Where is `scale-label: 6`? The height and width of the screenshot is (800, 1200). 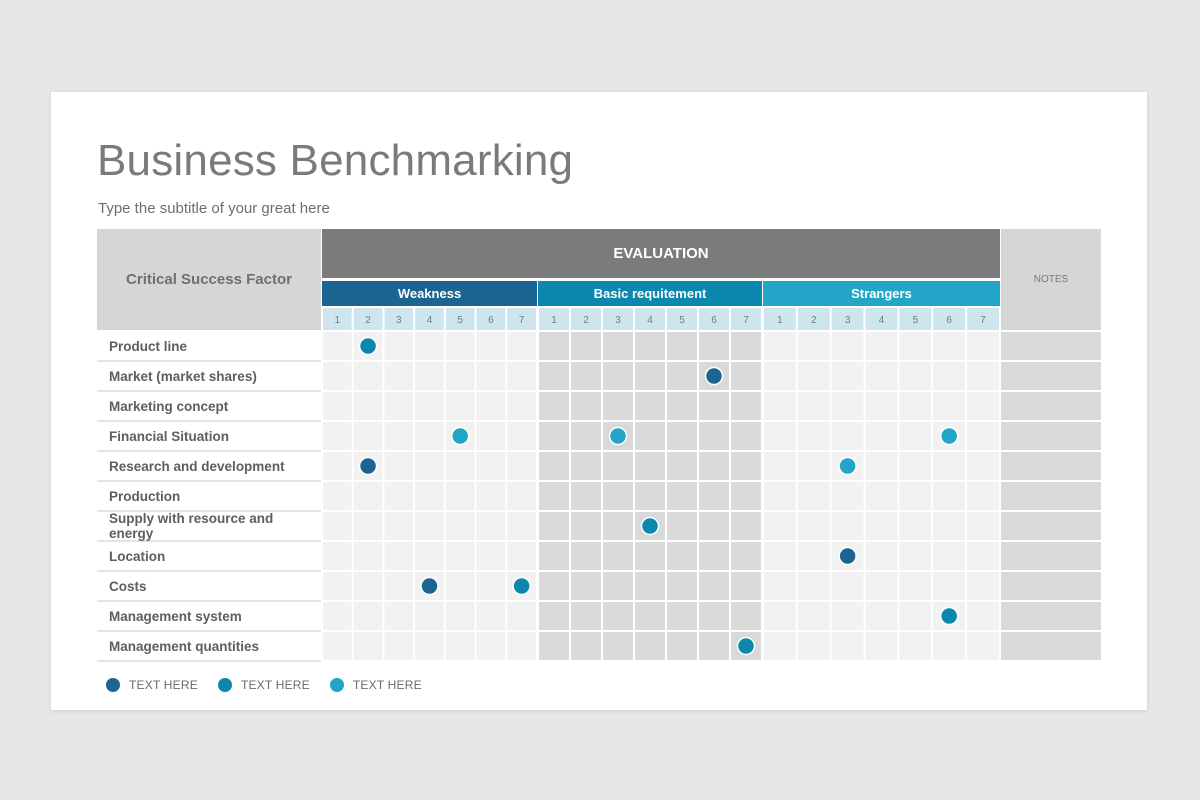
scale-label: 6 is located at coordinates (714, 320).